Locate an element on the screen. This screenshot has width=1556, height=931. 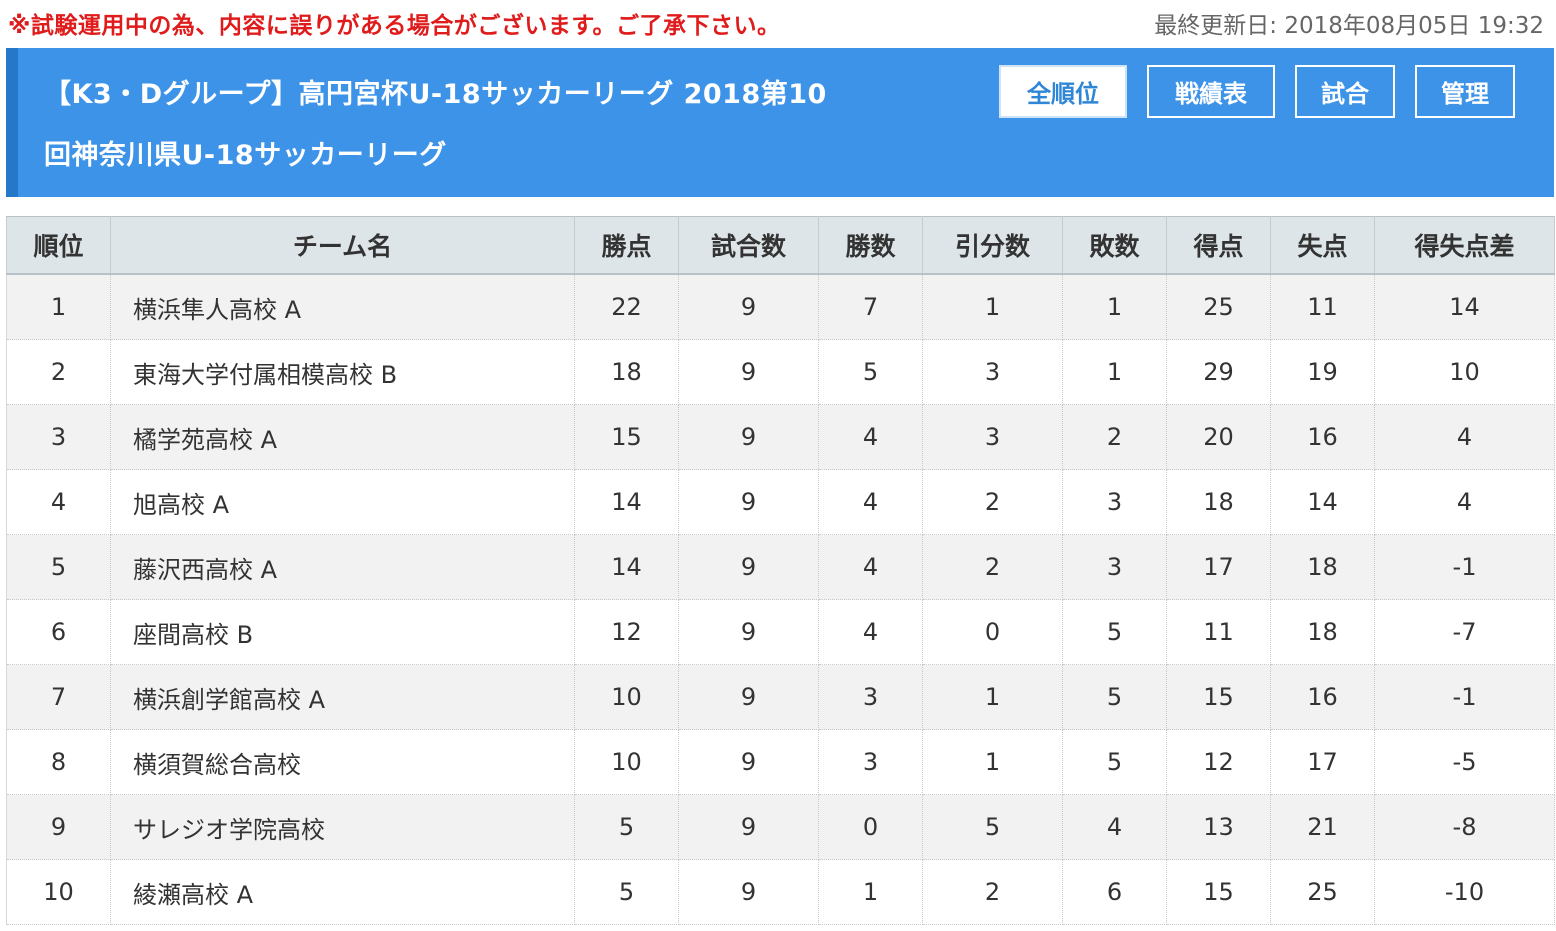
table-row: 10 綾瀬高校 A 5 9 1 2 6 15 25 -10 is located at coordinates (780, 892).